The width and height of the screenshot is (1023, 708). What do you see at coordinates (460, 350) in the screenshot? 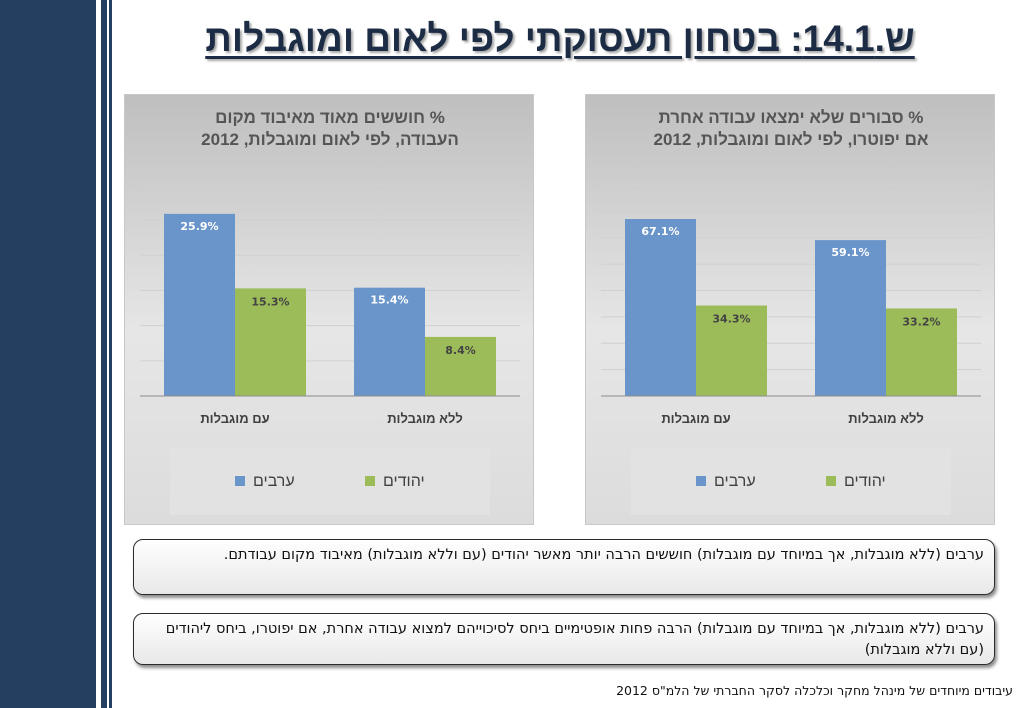
I see `data-label-jews-2: 8.4%` at bounding box center [460, 350].